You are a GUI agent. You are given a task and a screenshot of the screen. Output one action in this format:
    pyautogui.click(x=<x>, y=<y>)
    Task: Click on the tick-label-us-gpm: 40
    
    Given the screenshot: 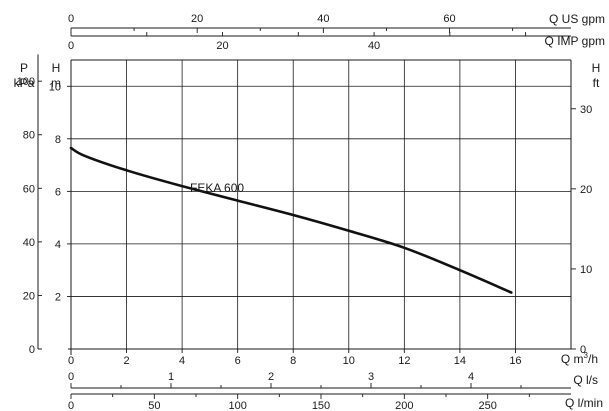 What is the action you would take?
    pyautogui.click(x=323, y=19)
    